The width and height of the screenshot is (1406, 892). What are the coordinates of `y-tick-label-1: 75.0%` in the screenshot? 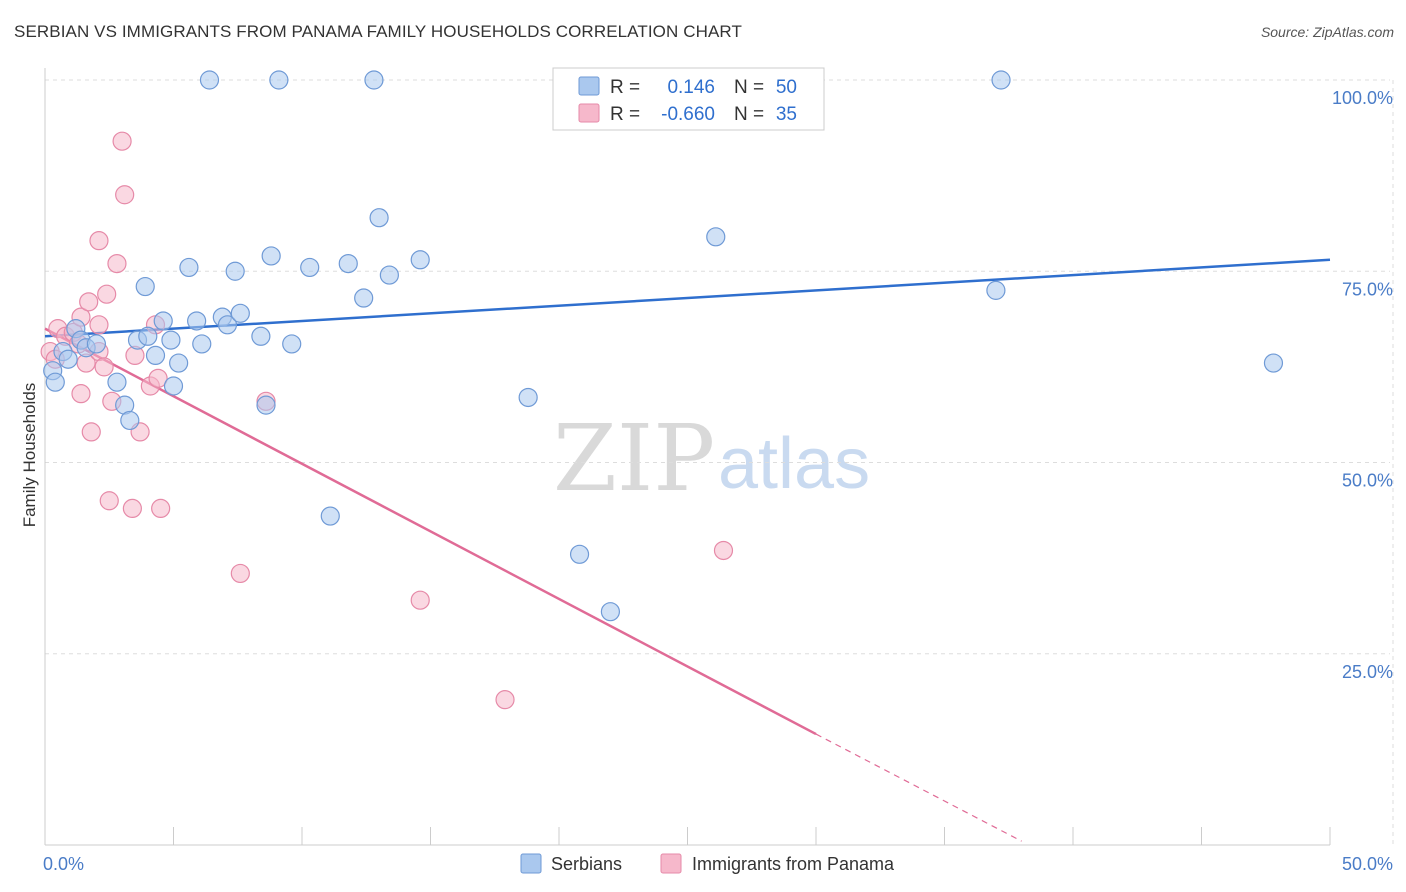 It's located at (1367, 289).